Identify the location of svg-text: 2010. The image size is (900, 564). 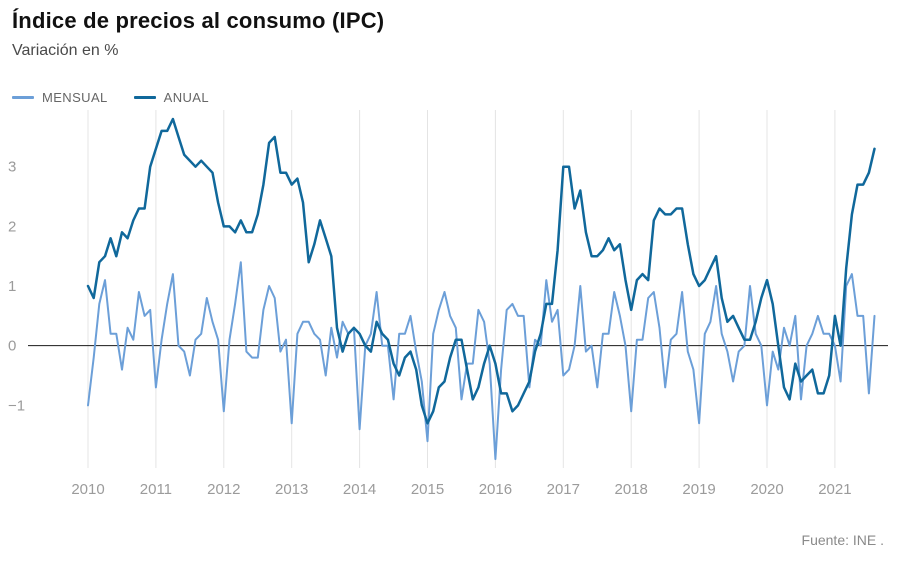
(87, 489).